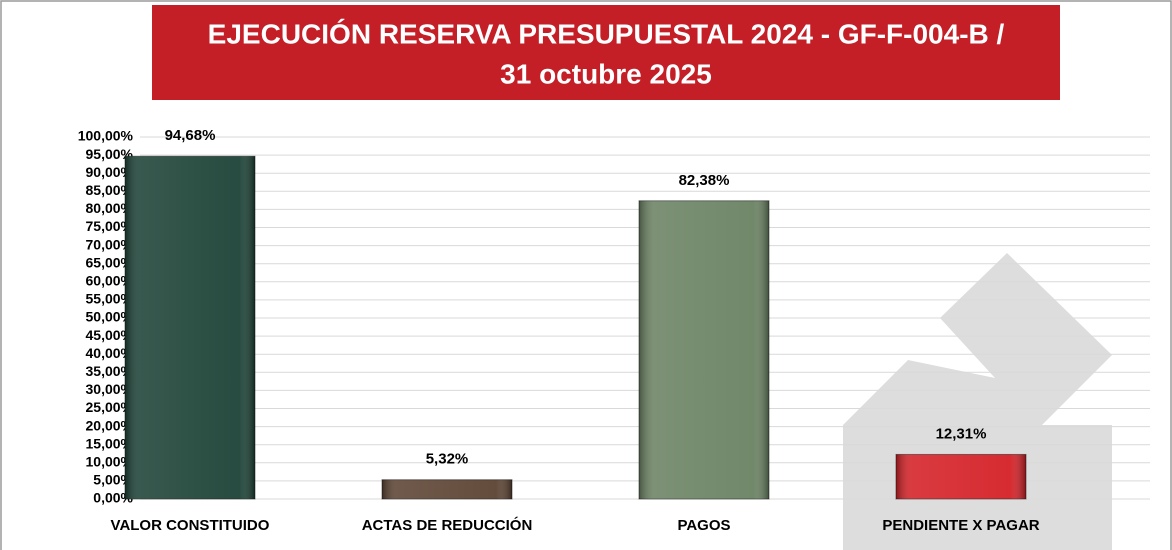 The image size is (1172, 550). What do you see at coordinates (110, 244) in the screenshot?
I see `y-tick-label: 70,00%` at bounding box center [110, 244].